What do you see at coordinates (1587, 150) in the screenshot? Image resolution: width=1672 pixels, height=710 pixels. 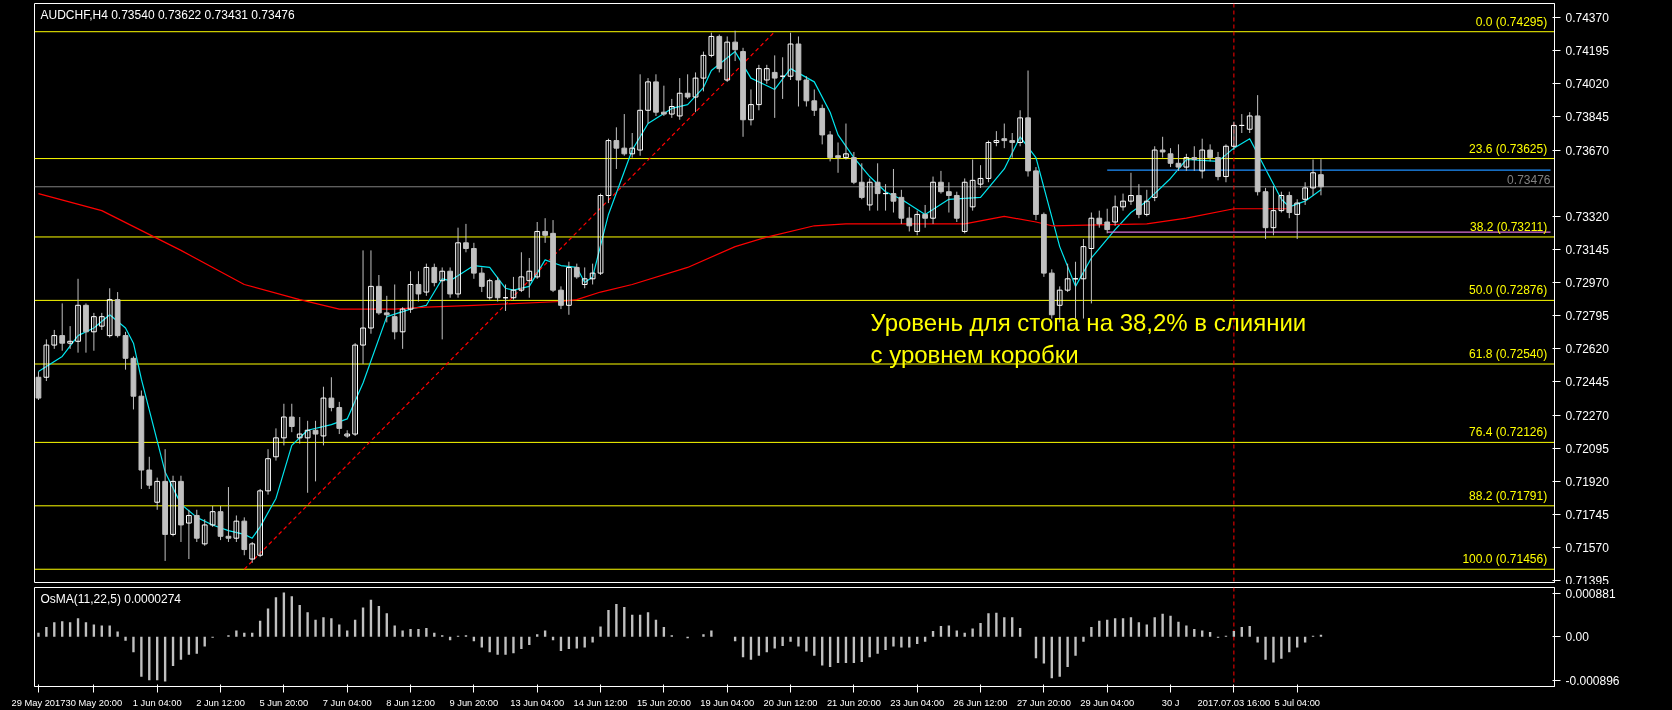 I see `y-tick-label: 0.73670` at bounding box center [1587, 150].